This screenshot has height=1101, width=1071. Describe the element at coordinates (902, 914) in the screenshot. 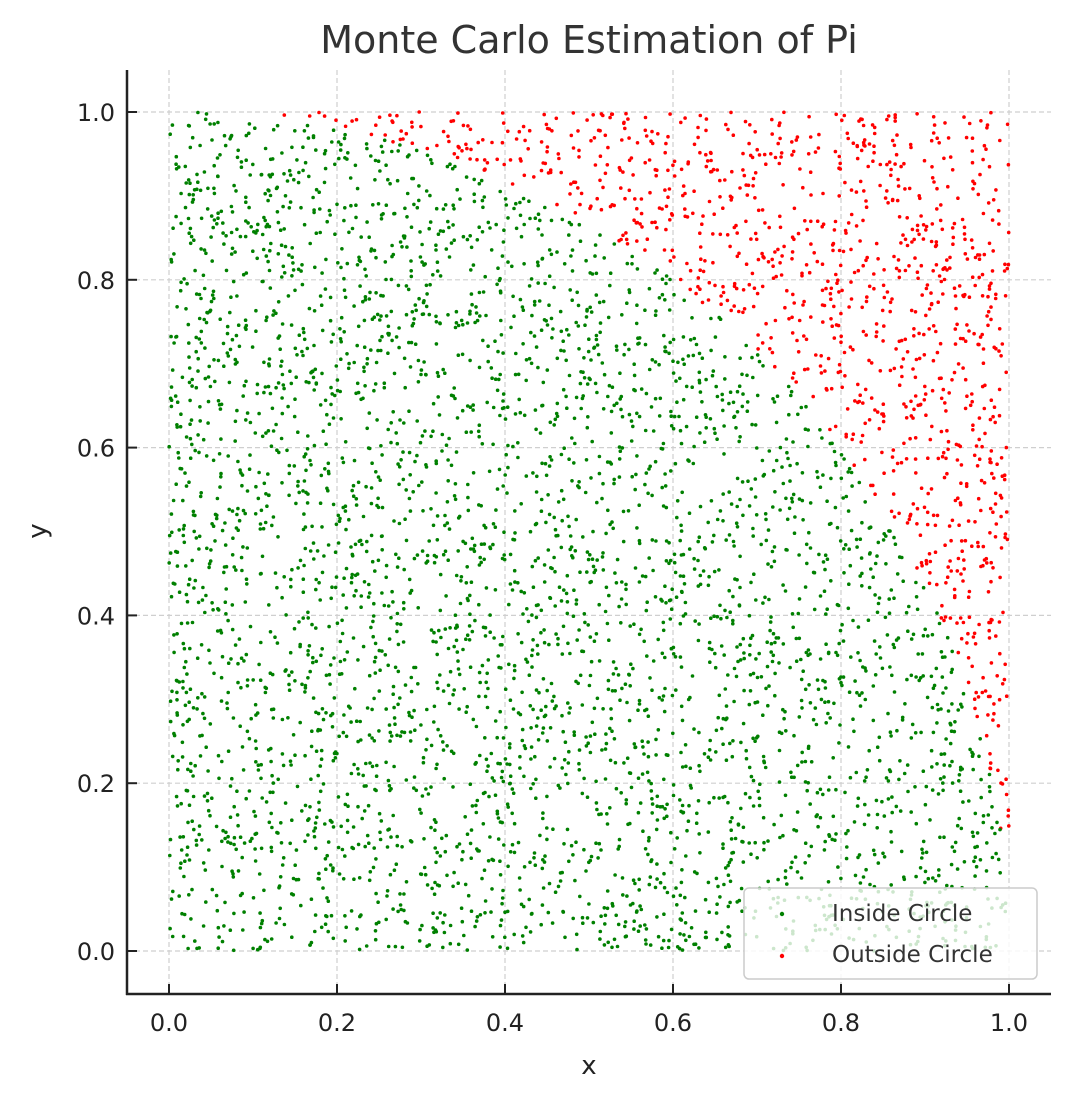

I see `legend-label-inside: Inside Circle` at that location.